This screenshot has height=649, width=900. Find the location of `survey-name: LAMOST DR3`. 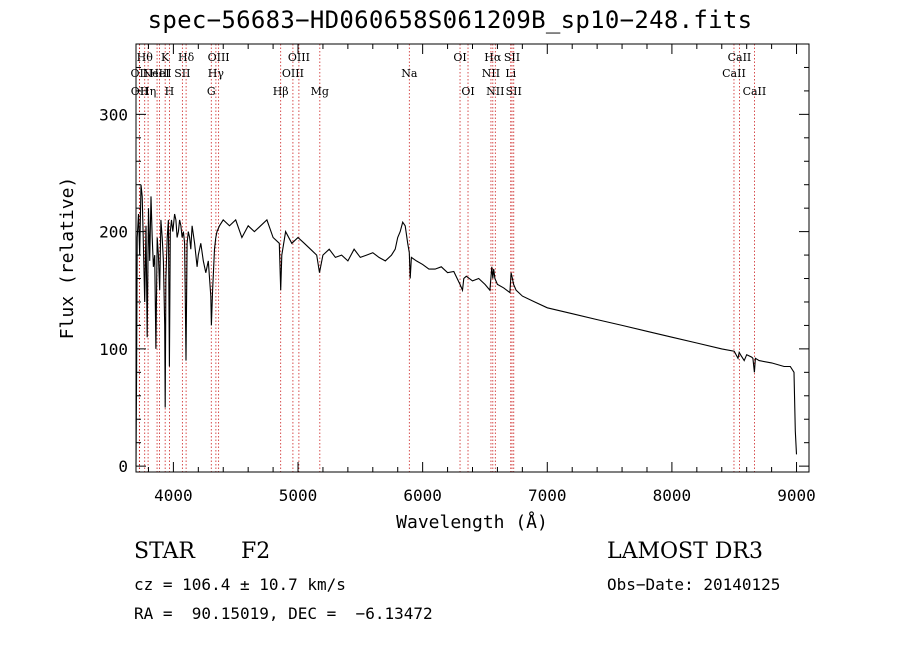

survey-name: LAMOST DR3 is located at coordinates (685, 551).